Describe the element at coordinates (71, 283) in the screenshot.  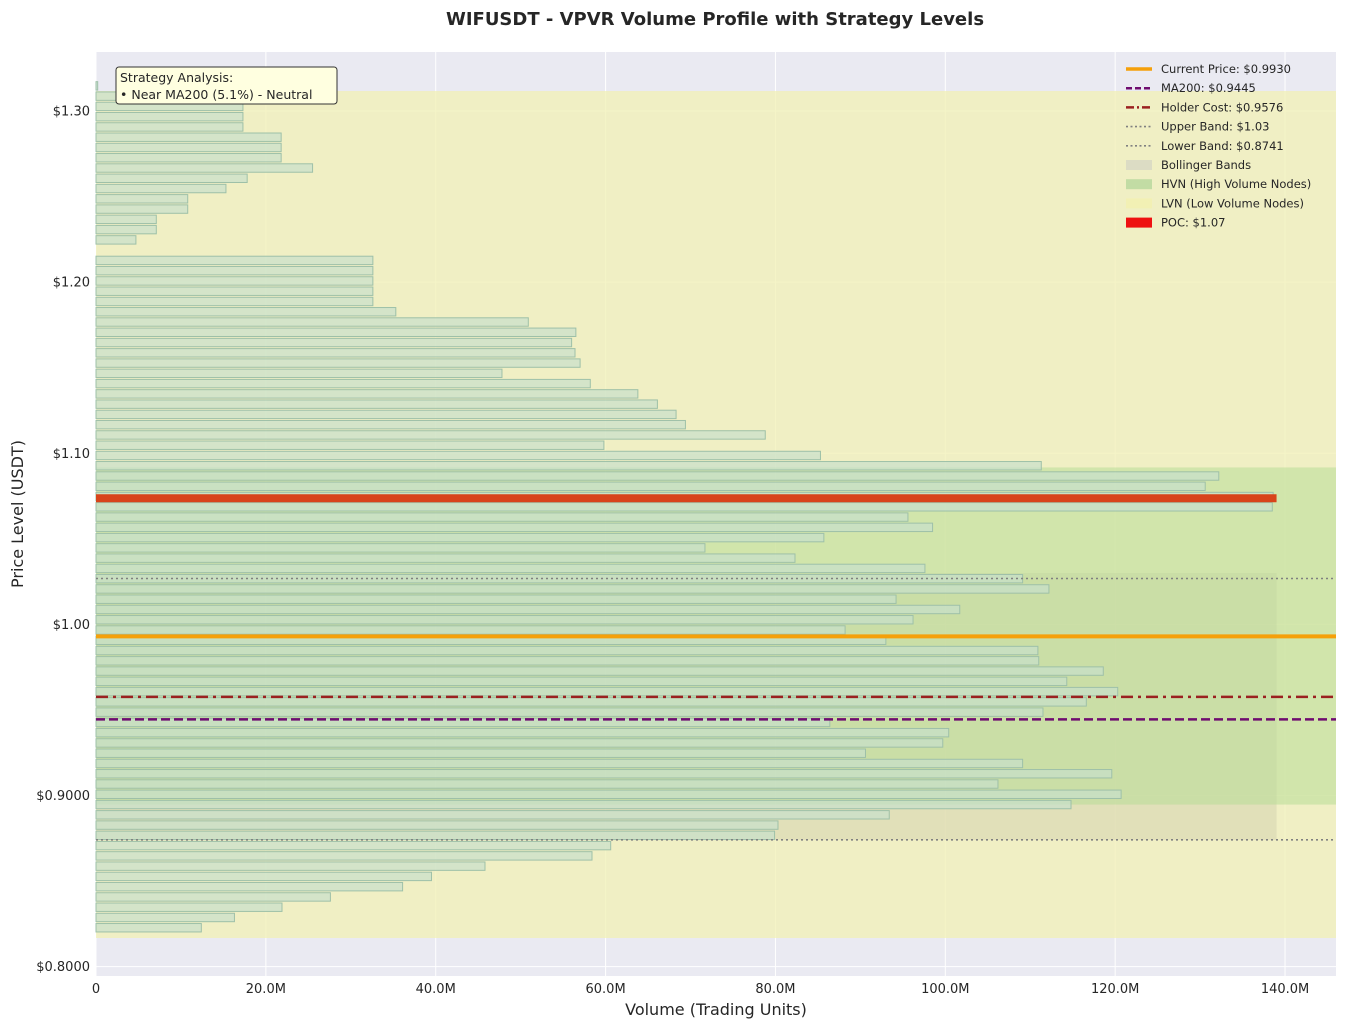
I see `y-tick-label: $1.20` at that location.